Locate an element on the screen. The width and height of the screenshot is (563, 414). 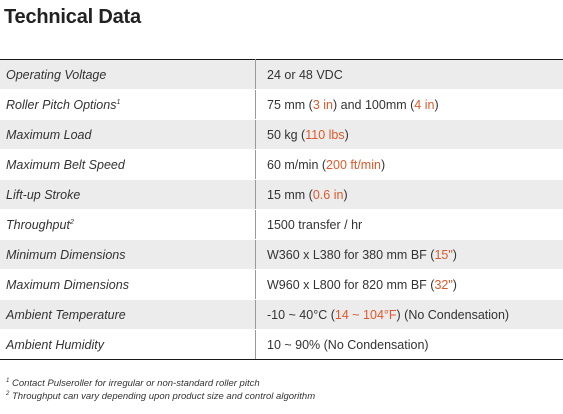
value-text: W960 x L800 for 820 mm BF ( is located at coordinates (351, 284).